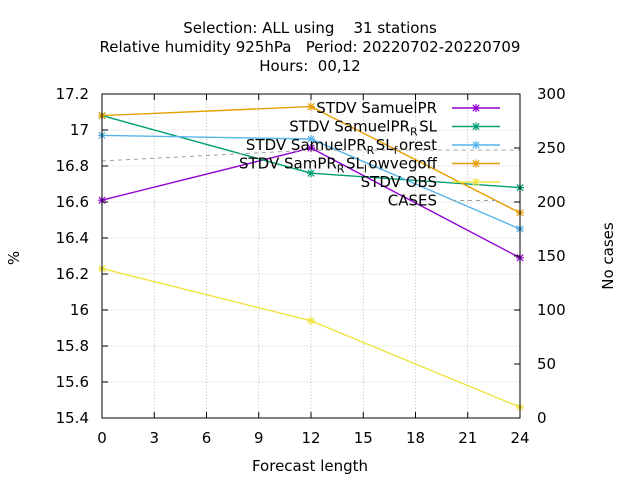 This screenshot has width=640, height=480. Describe the element at coordinates (608, 256) in the screenshot. I see `y2-axis-label: No cases` at that location.